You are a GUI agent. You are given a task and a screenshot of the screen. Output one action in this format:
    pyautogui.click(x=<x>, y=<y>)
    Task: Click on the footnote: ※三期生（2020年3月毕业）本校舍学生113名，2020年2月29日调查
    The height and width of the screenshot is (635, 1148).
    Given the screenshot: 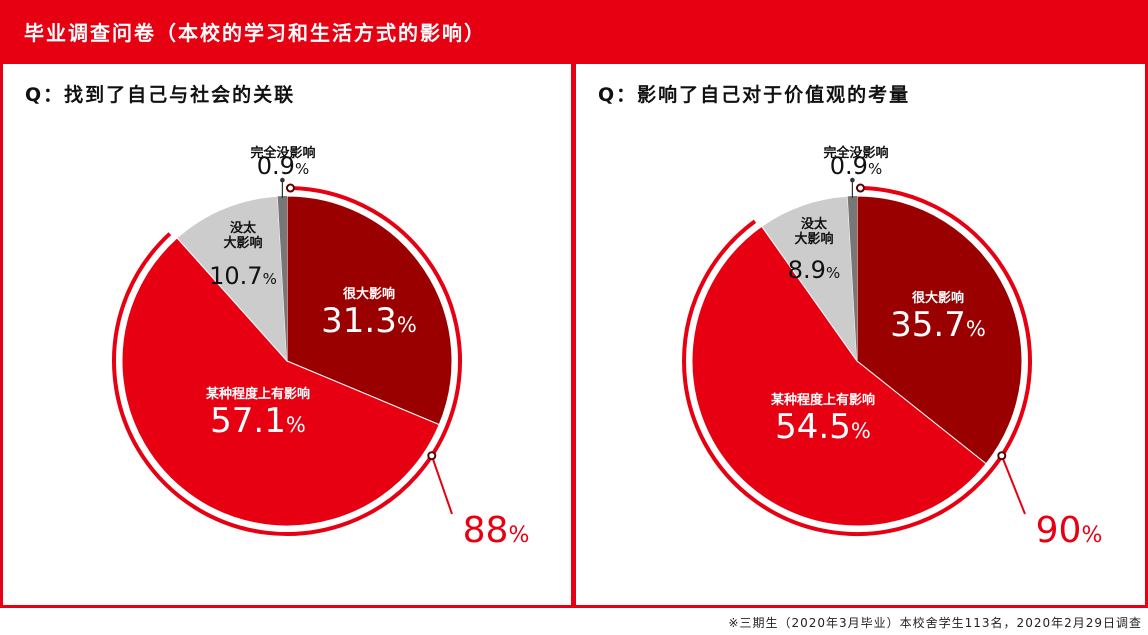 What is the action you would take?
    pyautogui.click(x=935, y=623)
    